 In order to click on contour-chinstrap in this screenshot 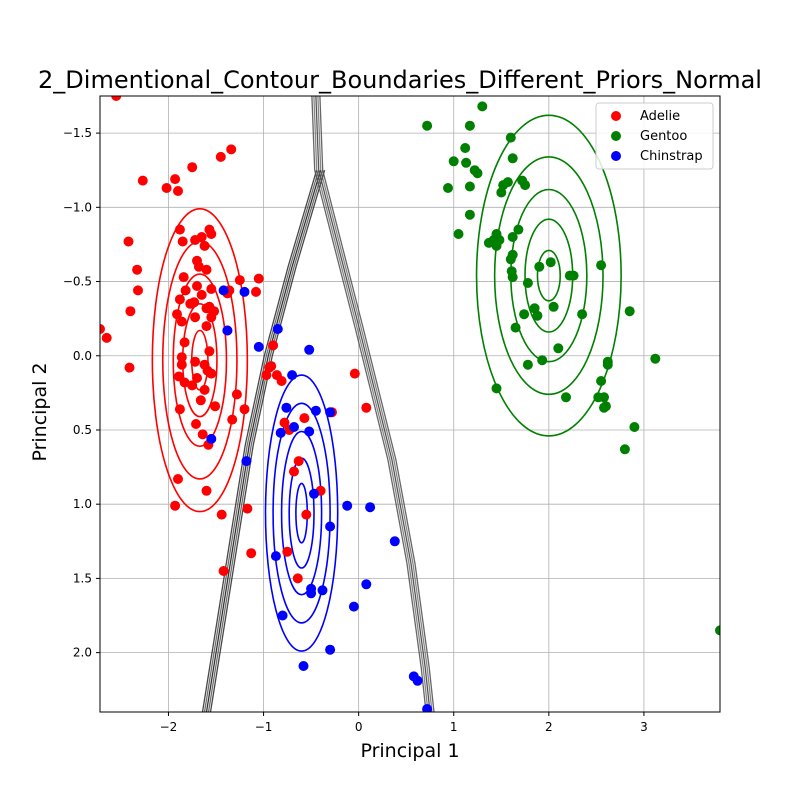, I will do `click(301, 513)`.